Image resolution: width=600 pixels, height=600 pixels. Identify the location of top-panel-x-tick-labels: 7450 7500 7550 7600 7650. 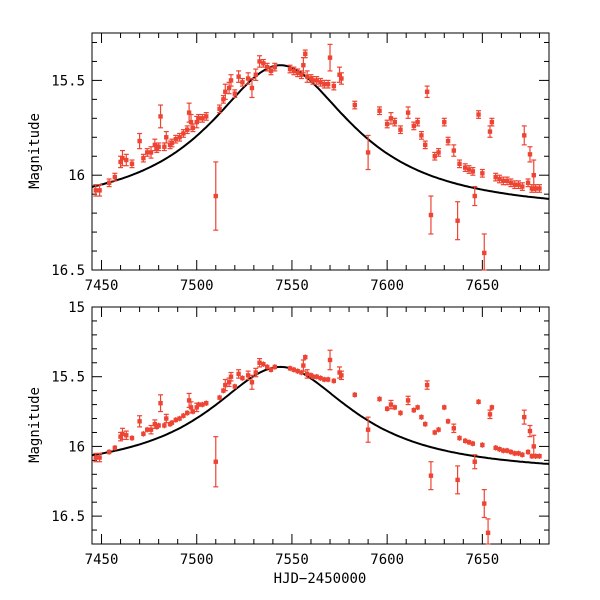
(292, 286).